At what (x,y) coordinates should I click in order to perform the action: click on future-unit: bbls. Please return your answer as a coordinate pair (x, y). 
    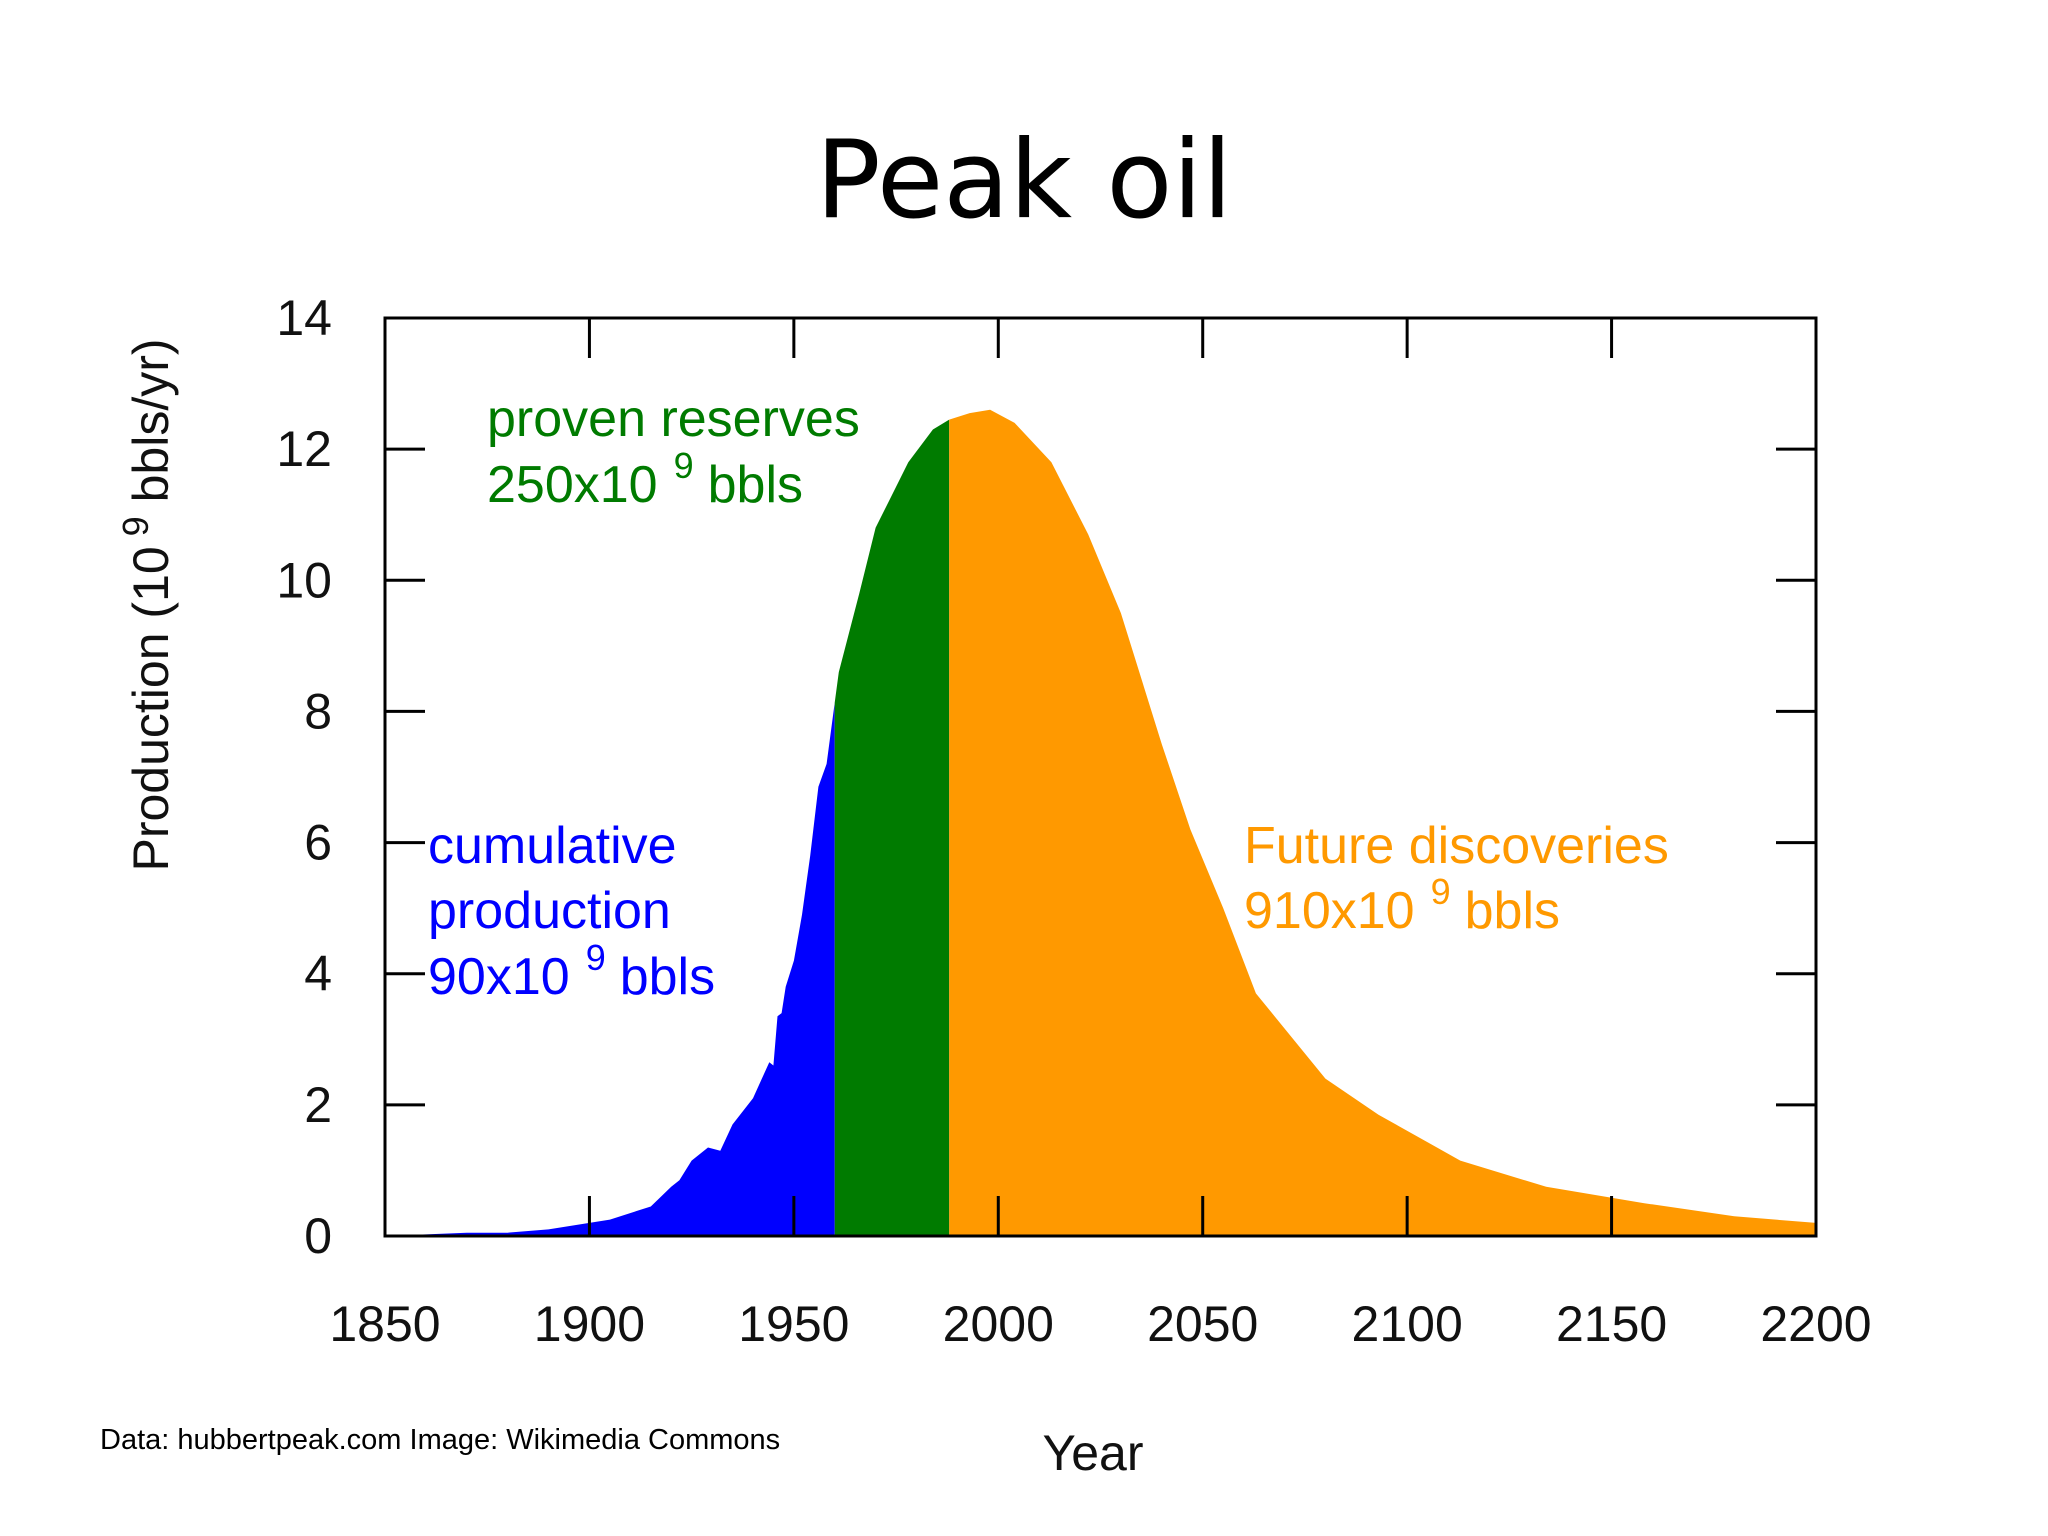
    Looking at the image, I should click on (1512, 911).